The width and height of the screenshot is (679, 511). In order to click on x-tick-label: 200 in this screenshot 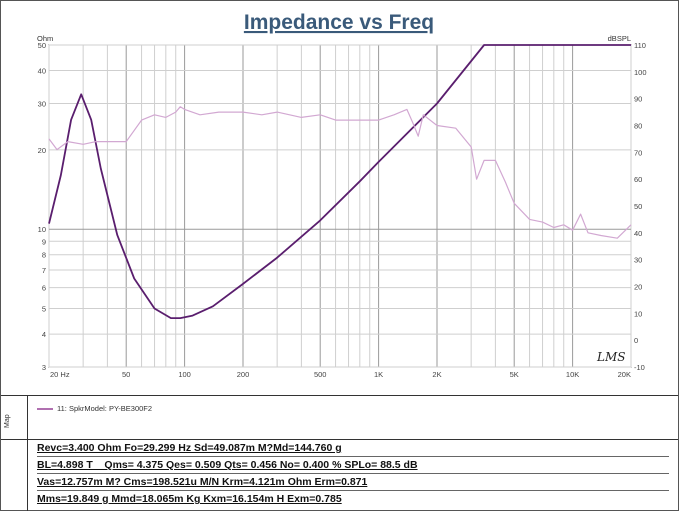, I will do `click(243, 374)`.